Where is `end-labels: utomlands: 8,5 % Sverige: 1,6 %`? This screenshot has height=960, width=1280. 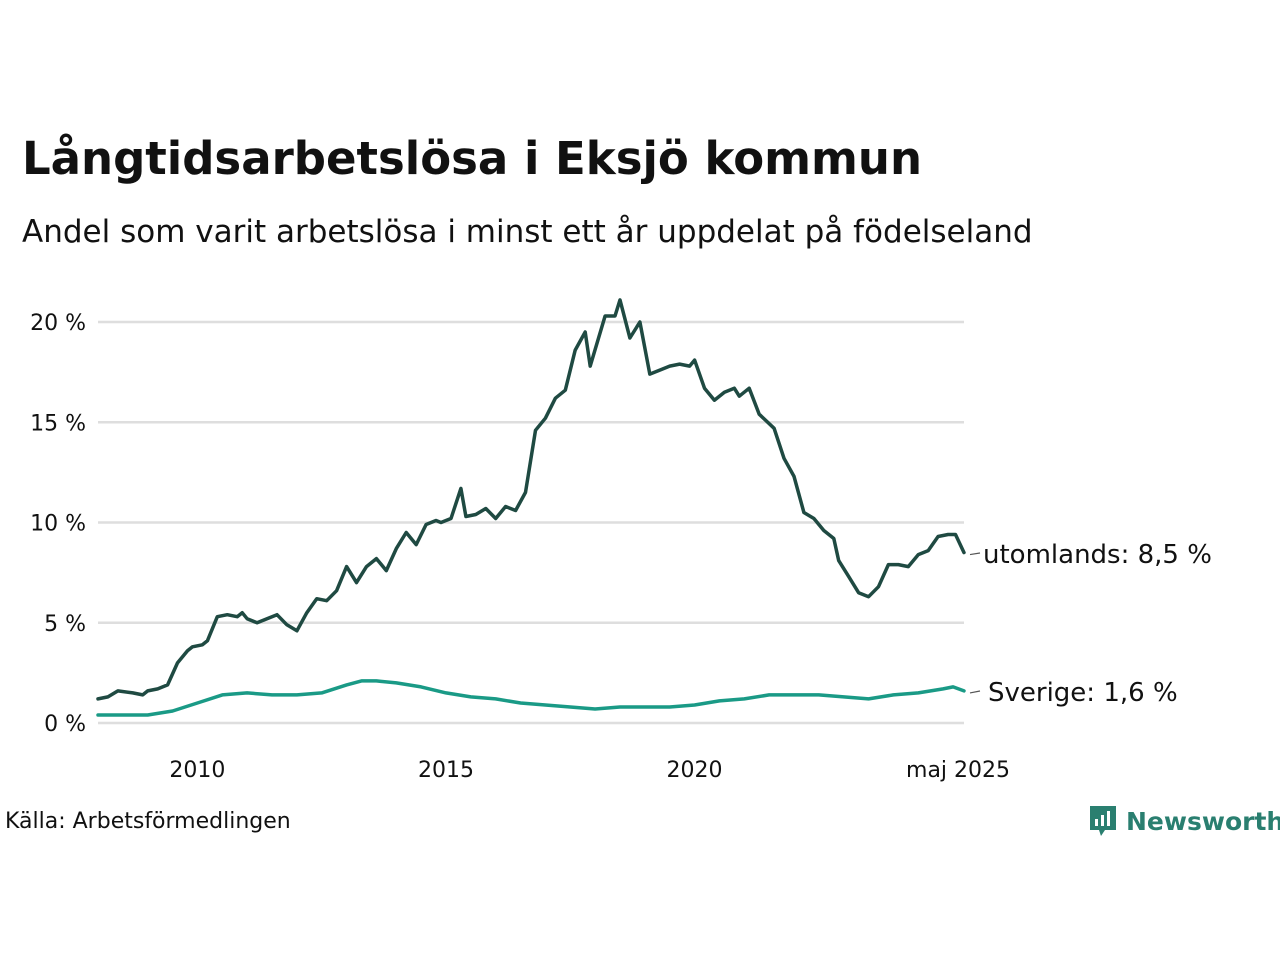 end-labels: utomlands: 8,5 % Sverige: 1,6 % is located at coordinates (1090, 624).